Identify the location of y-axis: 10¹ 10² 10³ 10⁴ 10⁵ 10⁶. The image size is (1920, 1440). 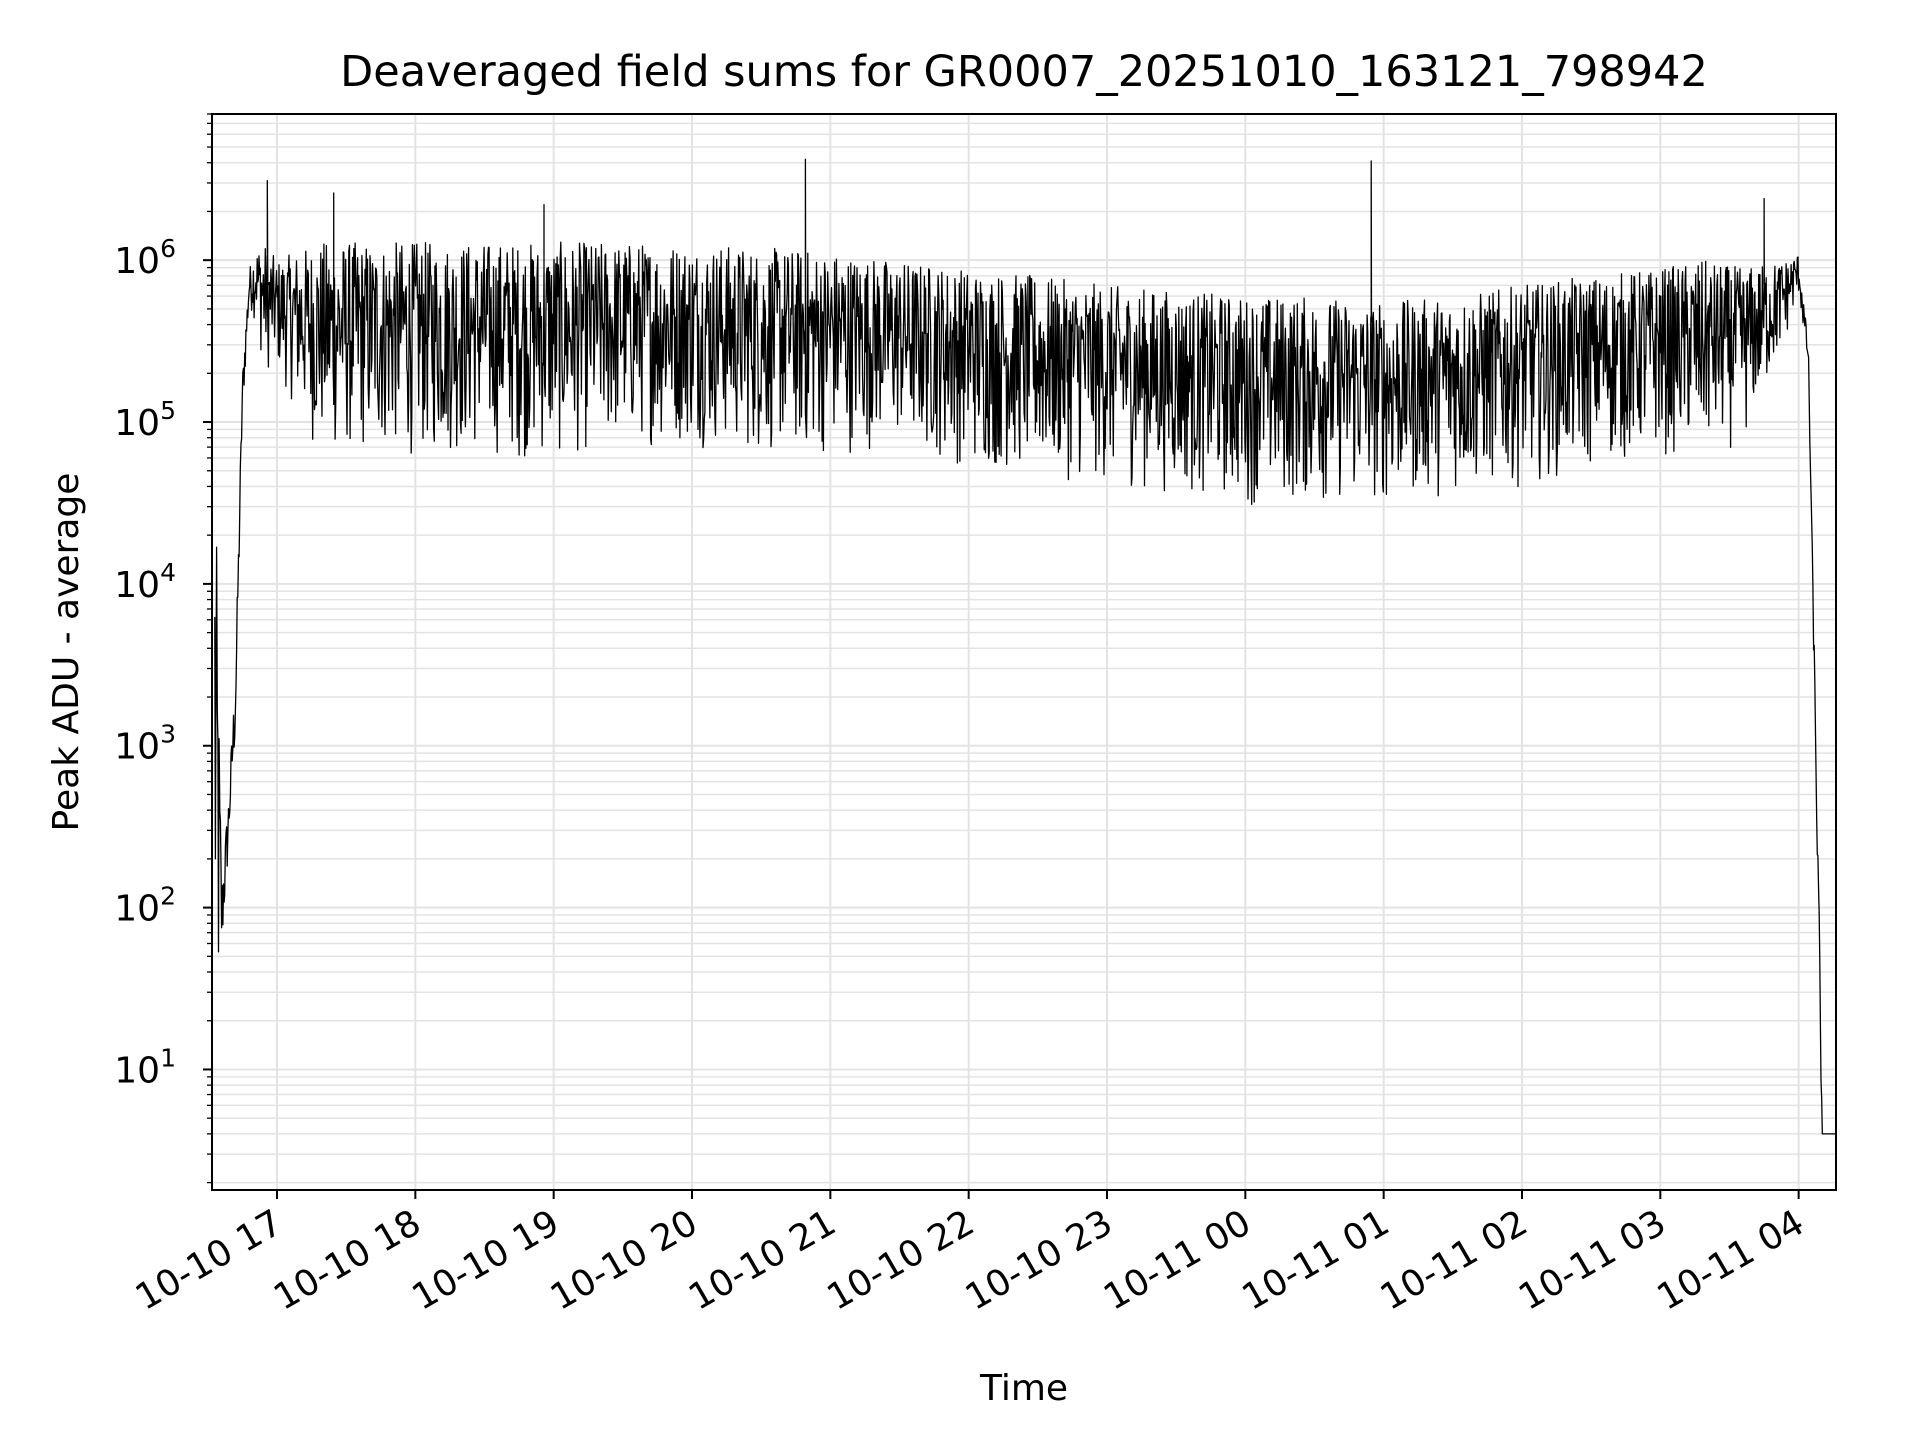
(163, 648).